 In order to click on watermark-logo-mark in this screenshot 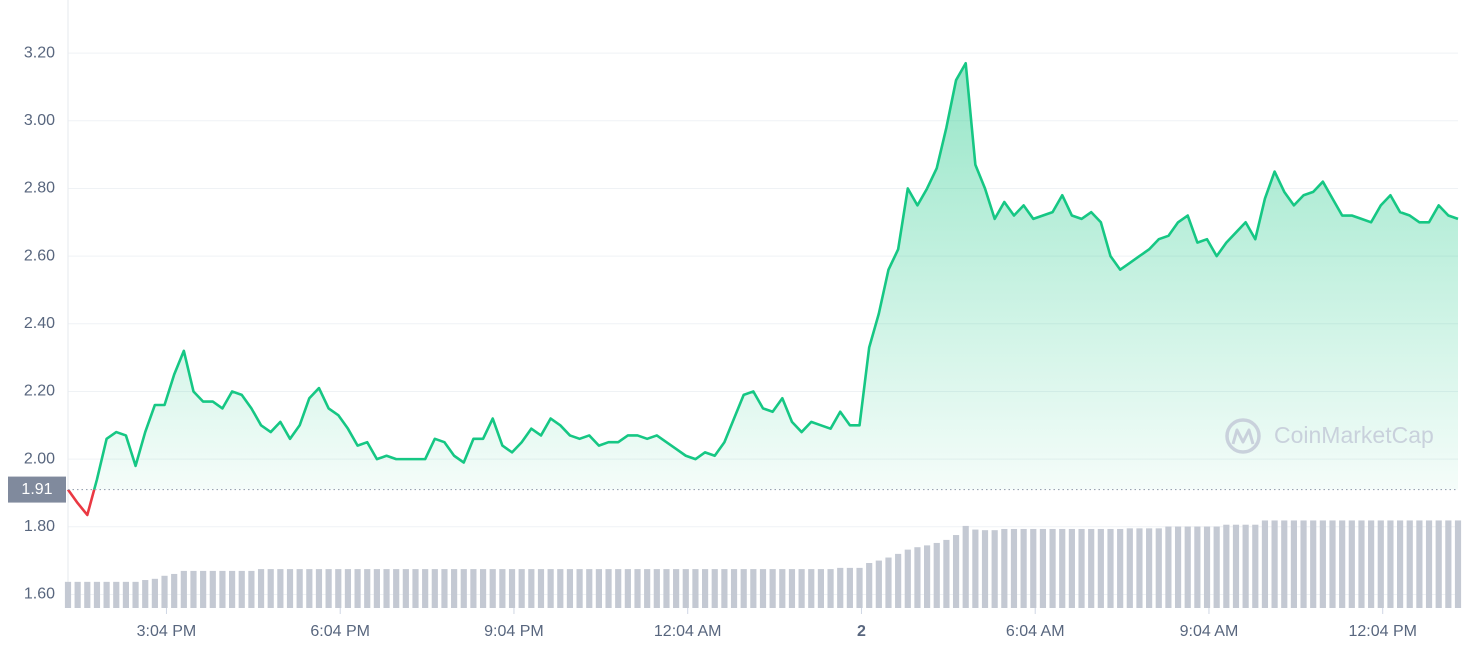, I will do `click(1243, 436)`.